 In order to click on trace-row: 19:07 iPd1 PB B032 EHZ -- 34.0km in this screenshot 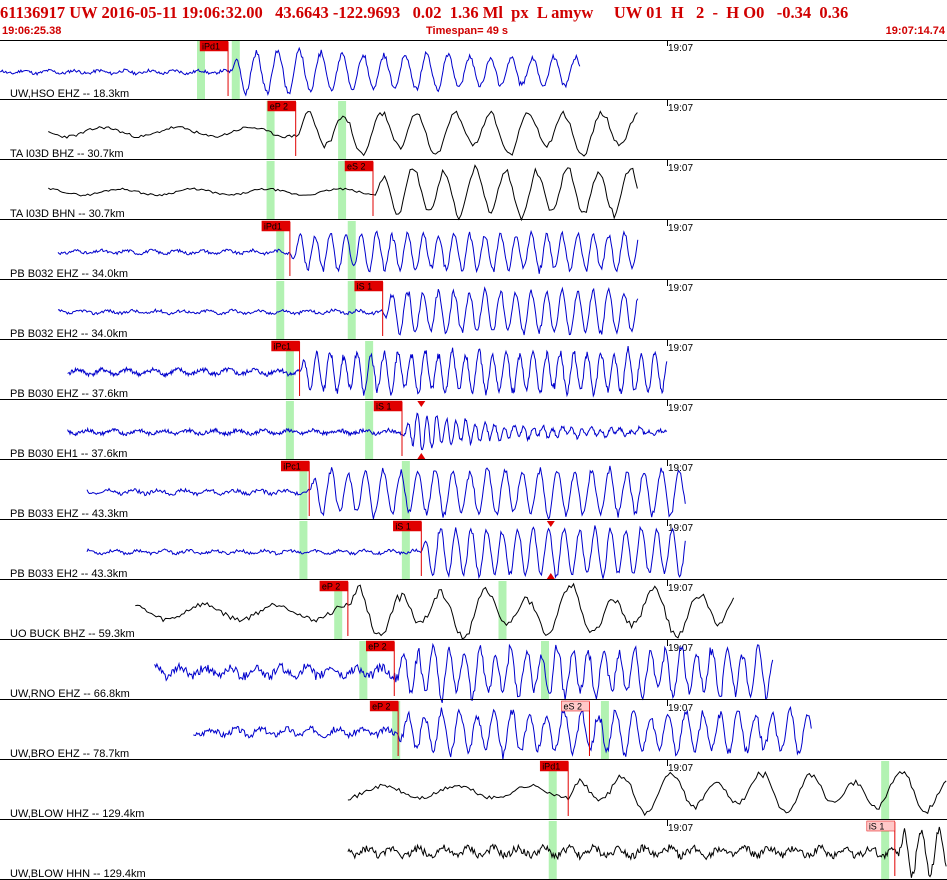, I will do `click(473, 250)`.